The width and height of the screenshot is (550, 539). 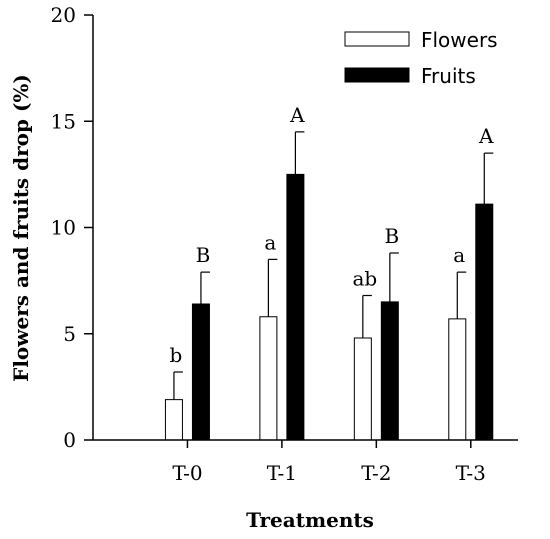 What do you see at coordinates (459, 40) in the screenshot?
I see `legend-label-flowers: Flowers` at bounding box center [459, 40].